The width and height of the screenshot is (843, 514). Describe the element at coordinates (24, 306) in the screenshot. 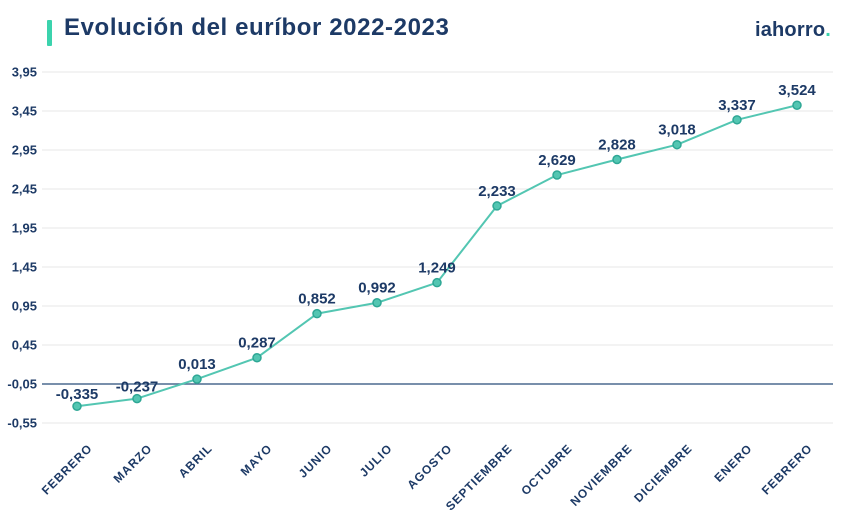

I see `y-axis-tick: 0,95` at that location.